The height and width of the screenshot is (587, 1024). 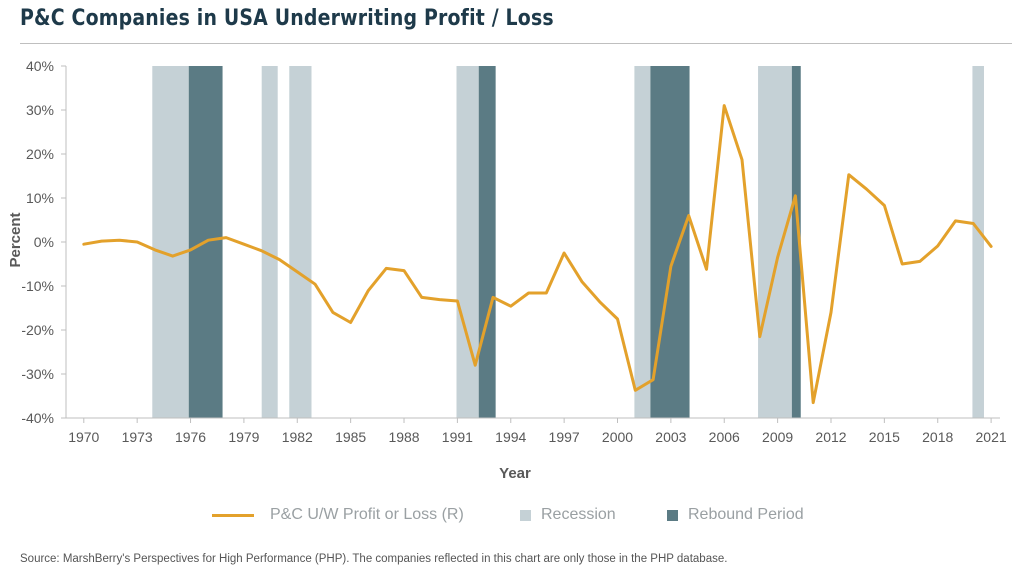 What do you see at coordinates (777, 437) in the screenshot?
I see `x-tick-label: 2009` at bounding box center [777, 437].